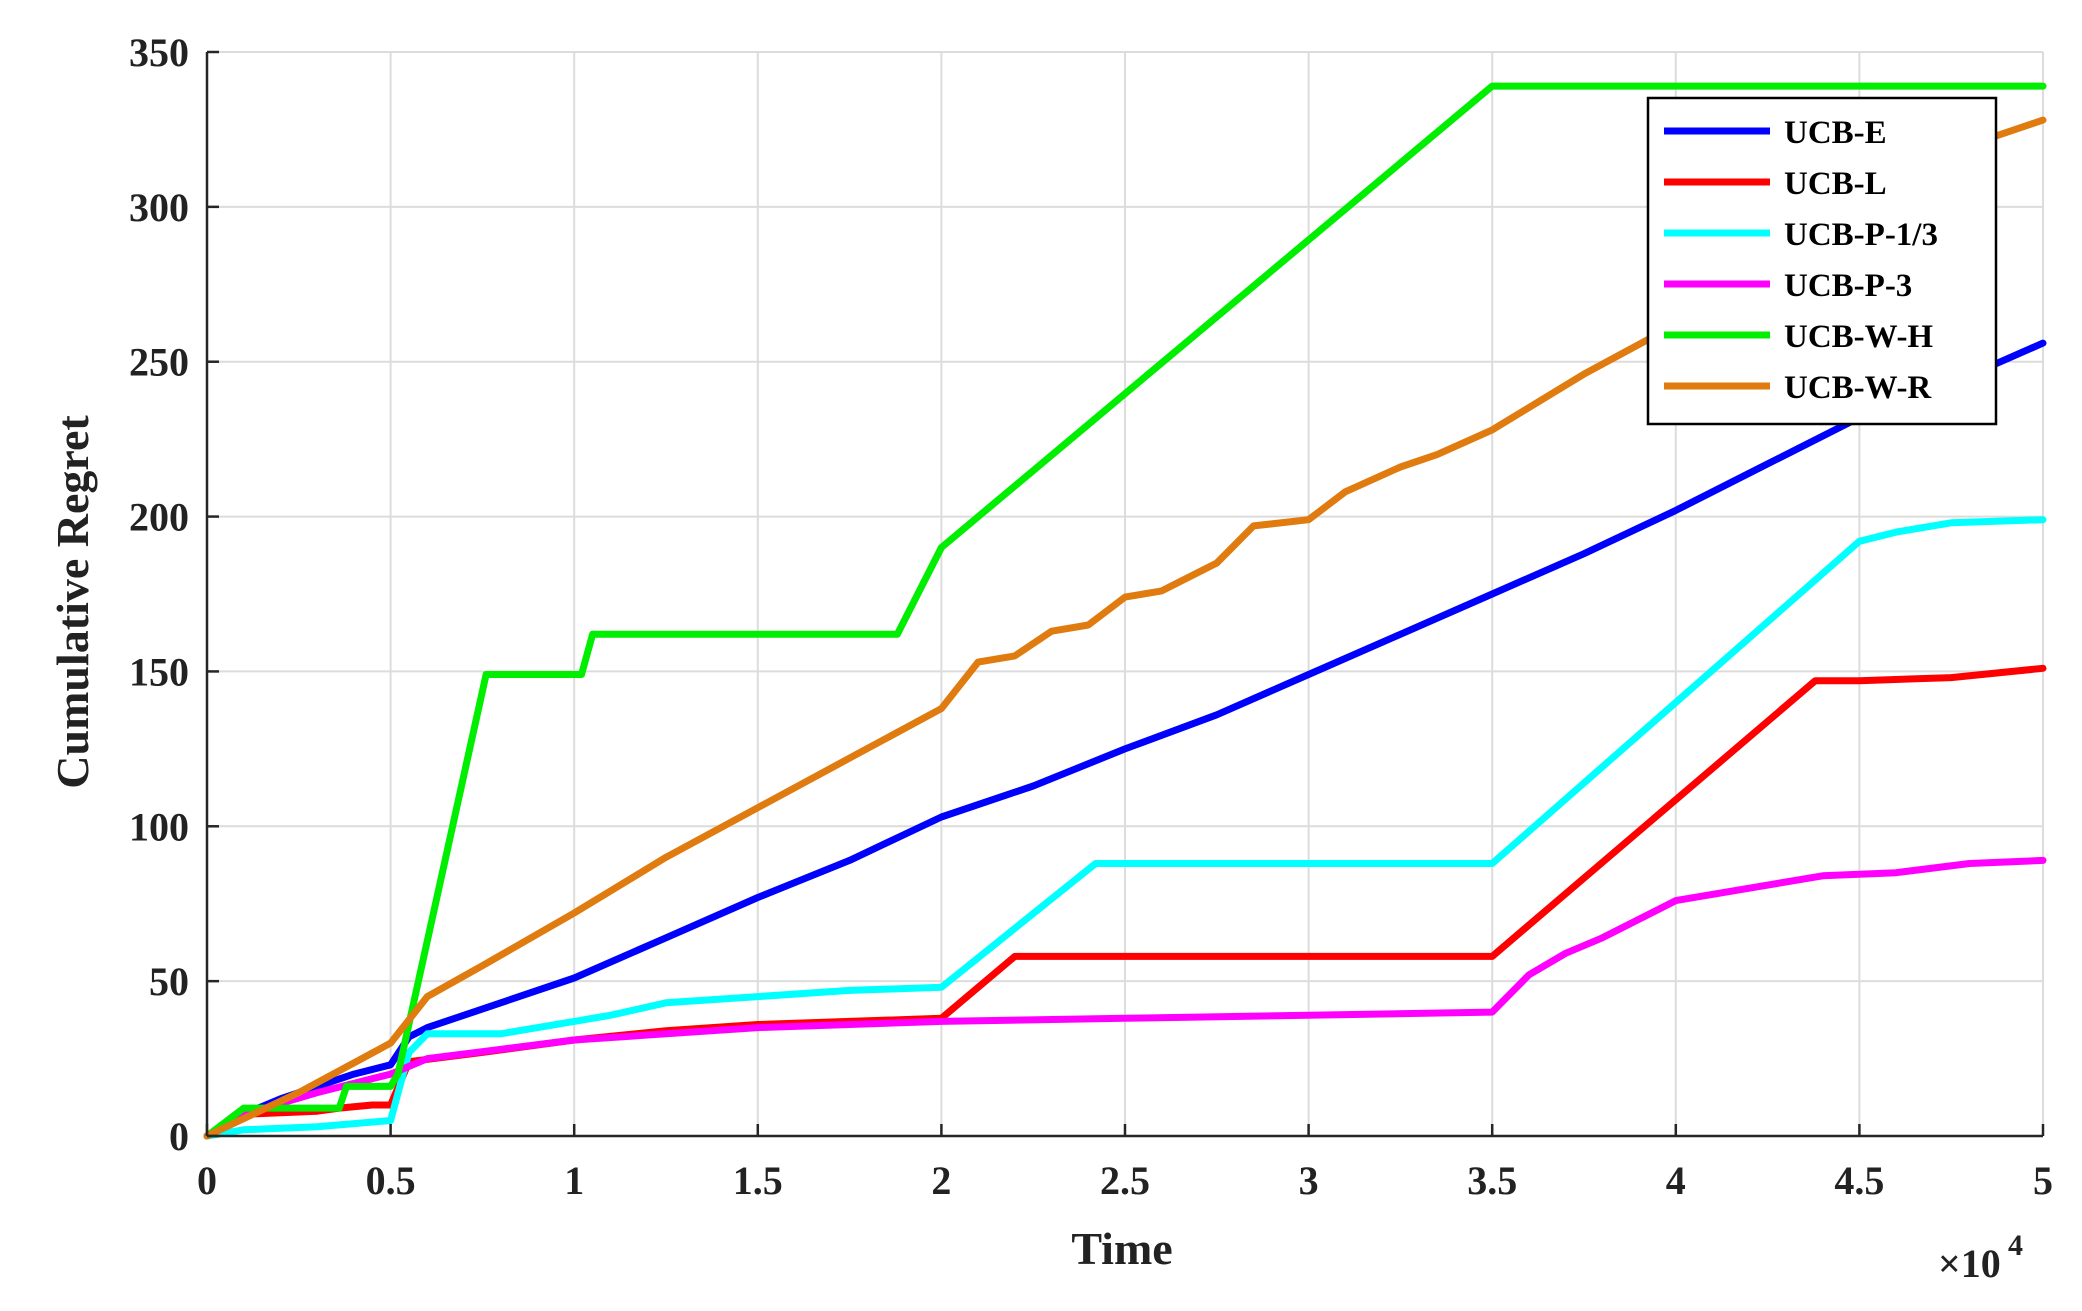  What do you see at coordinates (1858, 388) in the screenshot?
I see `legend-label-ucb-w-r: UCB-W-R` at bounding box center [1858, 388].